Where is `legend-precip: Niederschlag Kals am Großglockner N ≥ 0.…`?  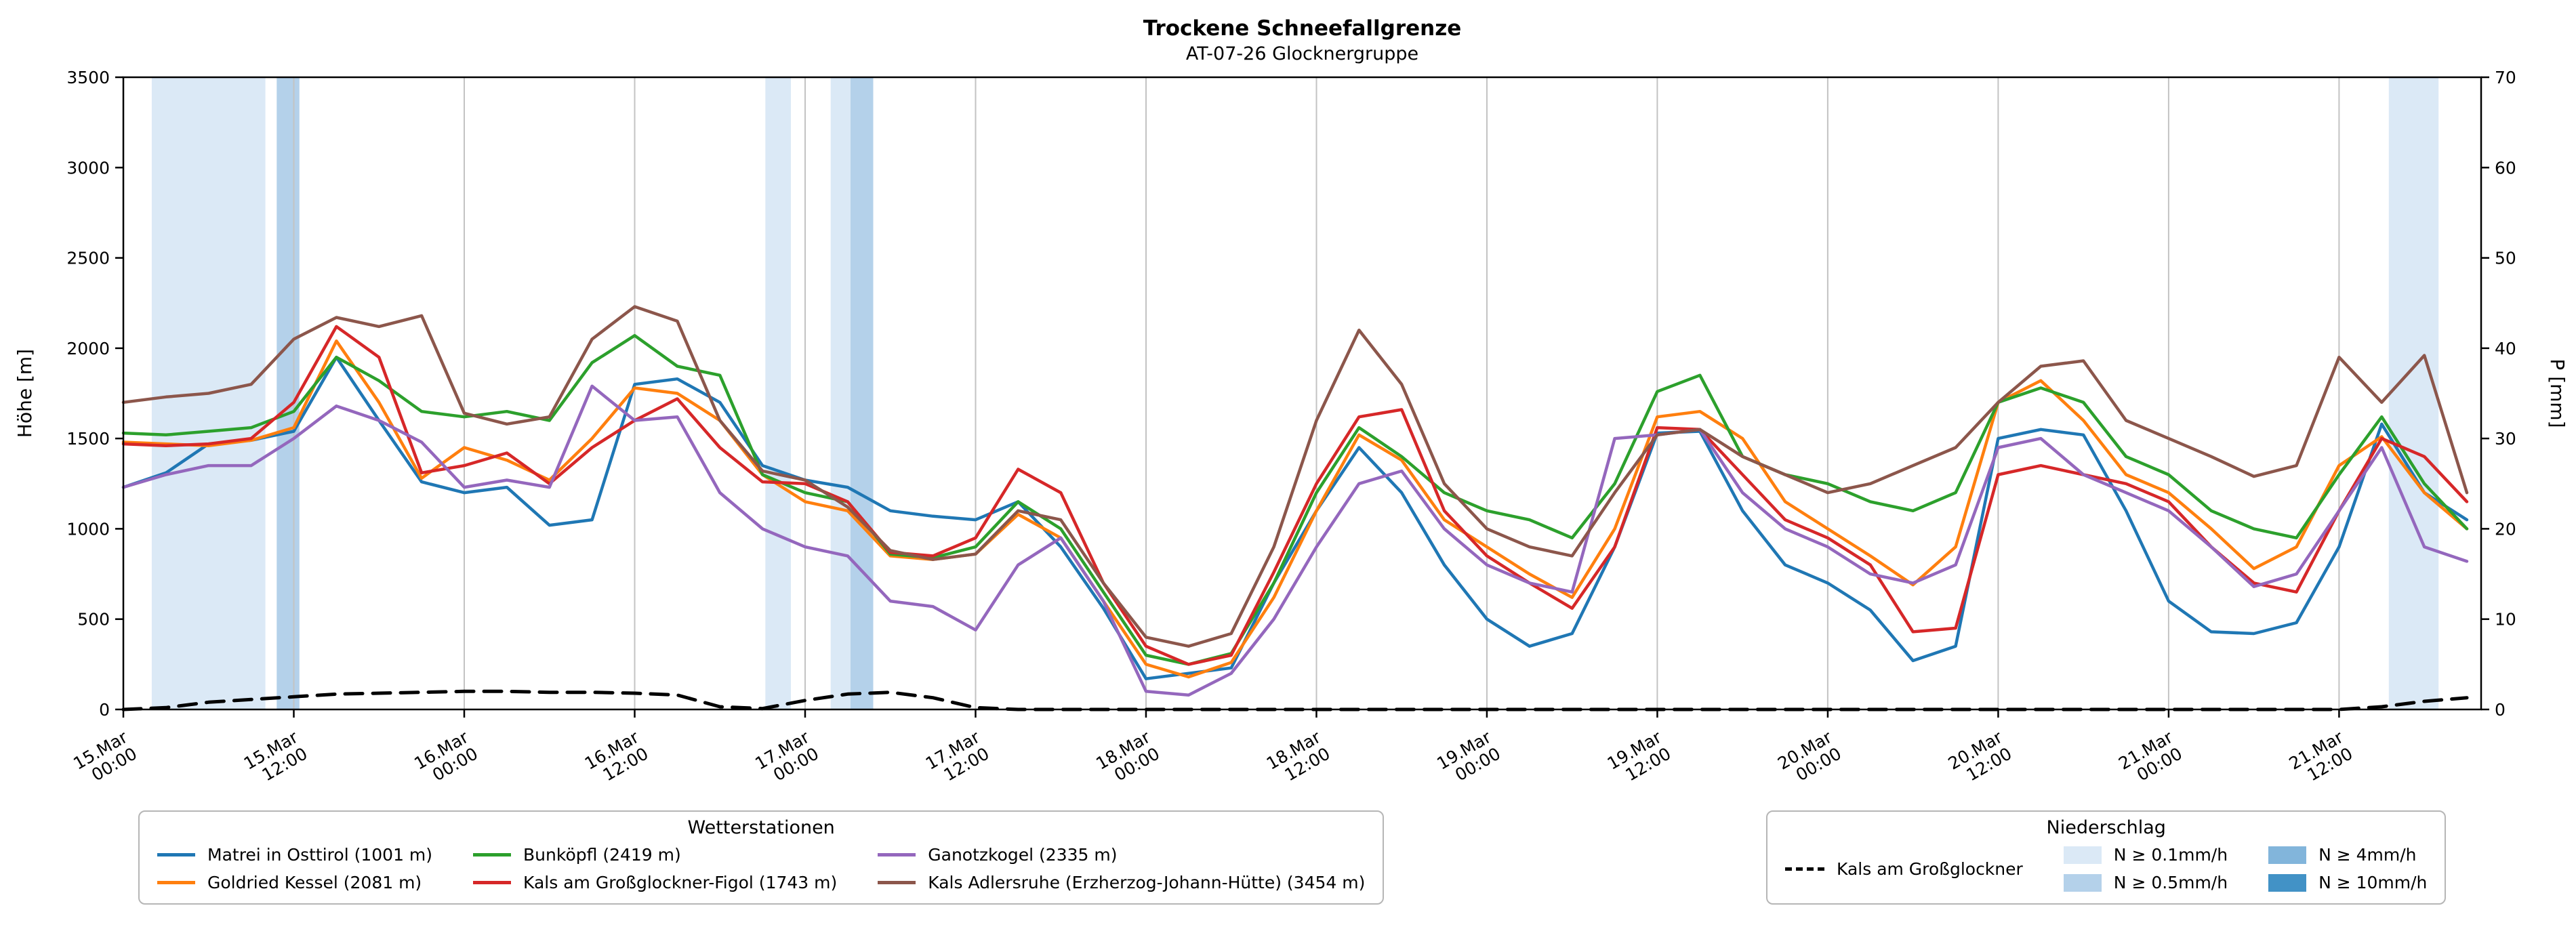
legend-precip: Niederschlag Kals am Großglockner N ≥ 0.… is located at coordinates (2107, 858).